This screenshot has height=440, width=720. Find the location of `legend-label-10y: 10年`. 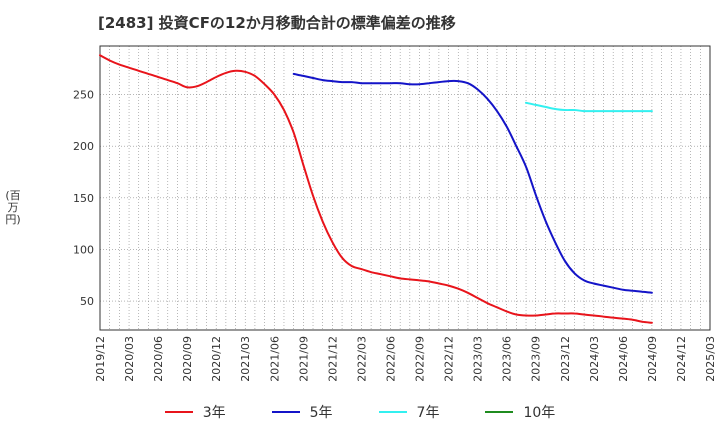

legend-label-10y: 10年 is located at coordinates (539, 413).